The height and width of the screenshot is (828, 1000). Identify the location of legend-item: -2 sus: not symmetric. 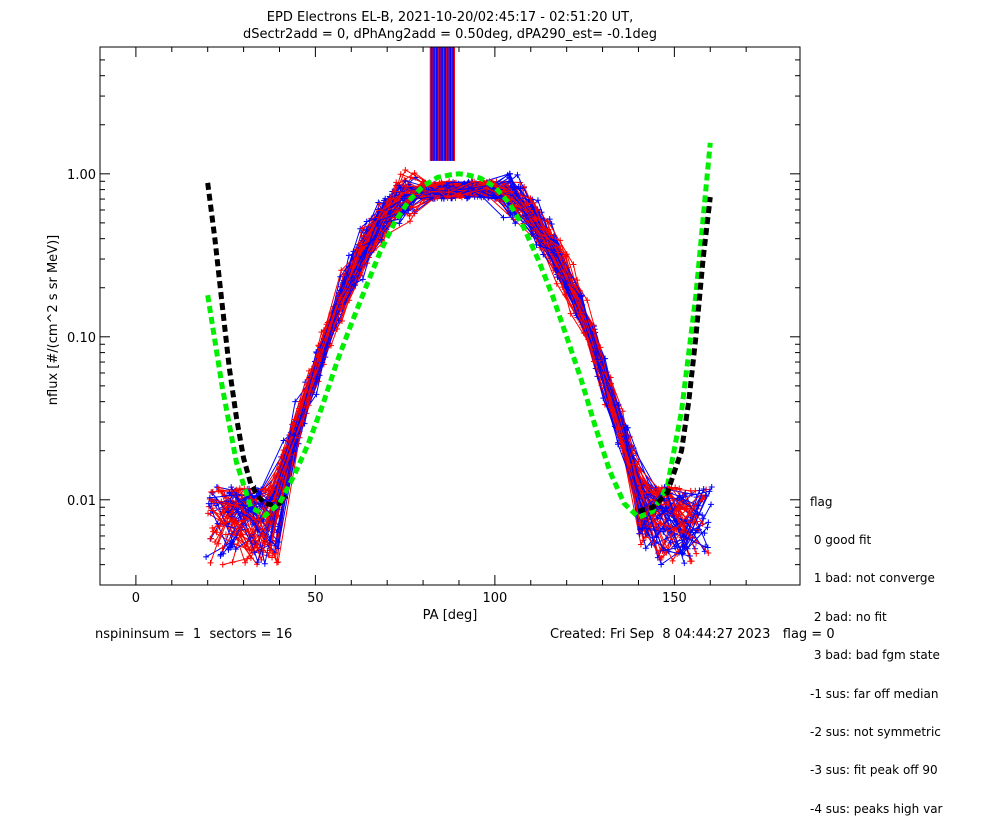
(875, 731).